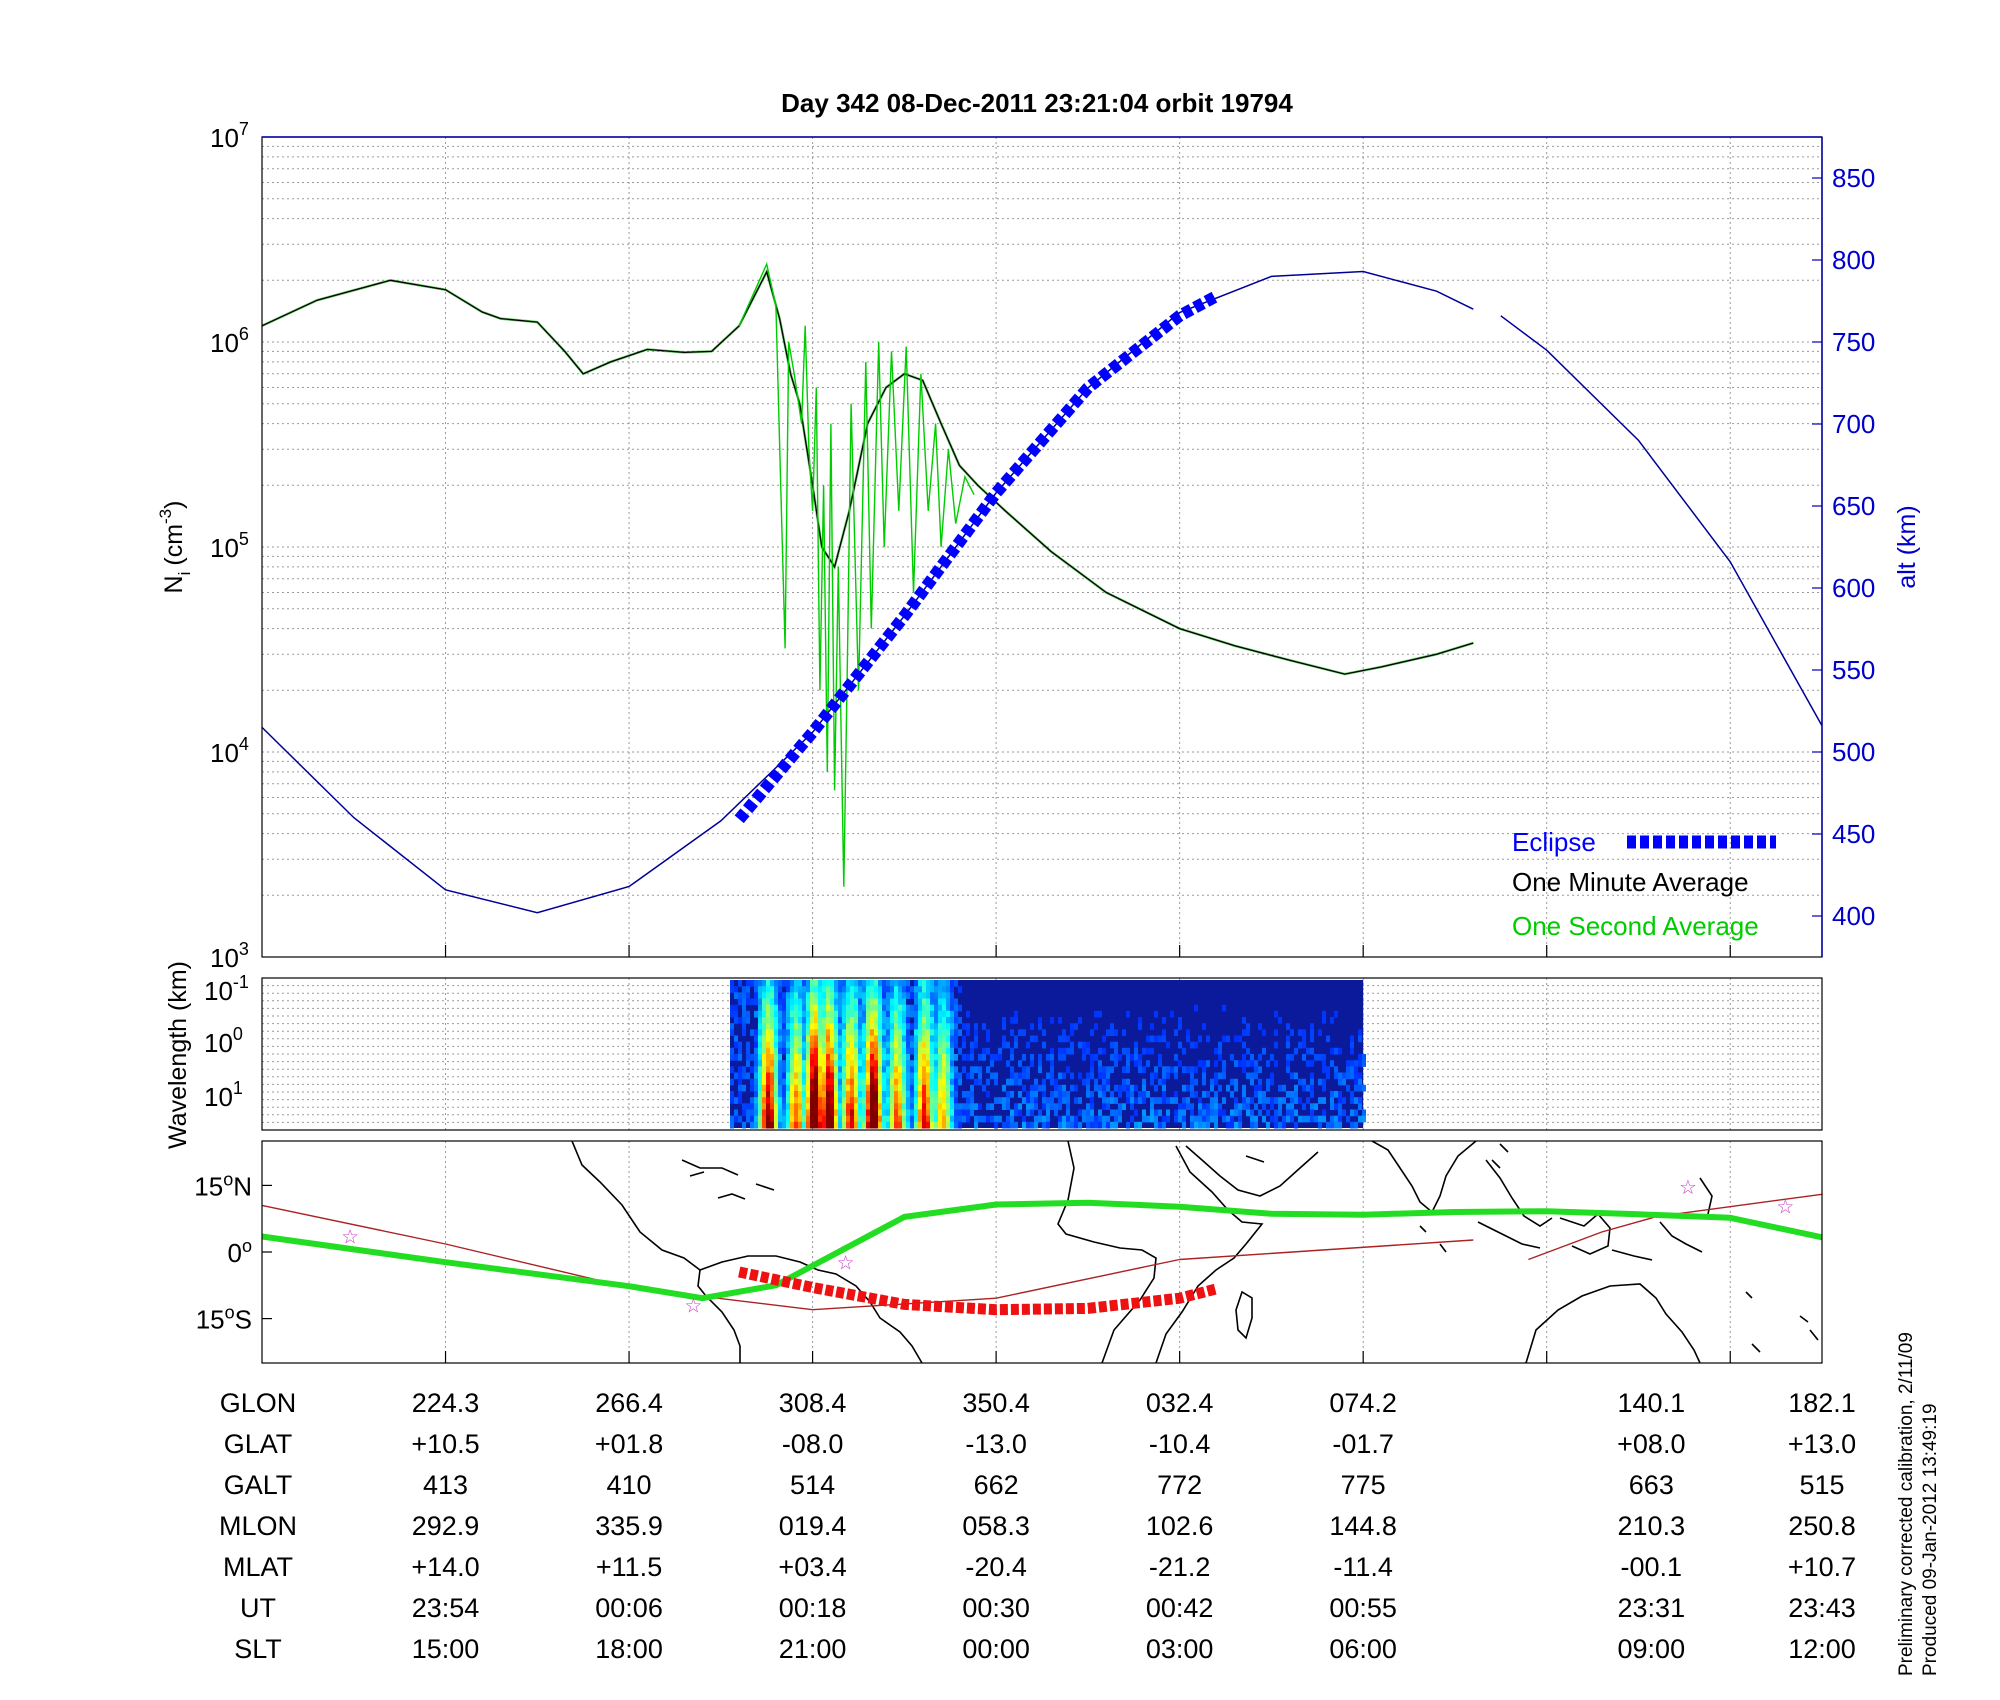 Image resolution: width=2000 pixels, height=1700 pixels. Describe the element at coordinates (241, 982) in the screenshot. I see `spectrogram-tick-exp: -1` at that location.